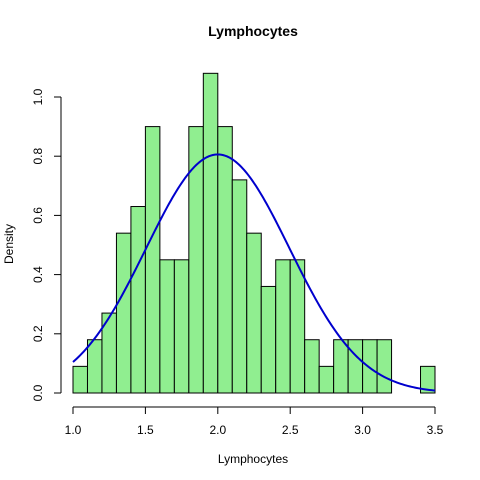 This screenshot has height=480, width=480. Describe the element at coordinates (362, 430) in the screenshot. I see `x-tick-label-4: 3.0` at that location.